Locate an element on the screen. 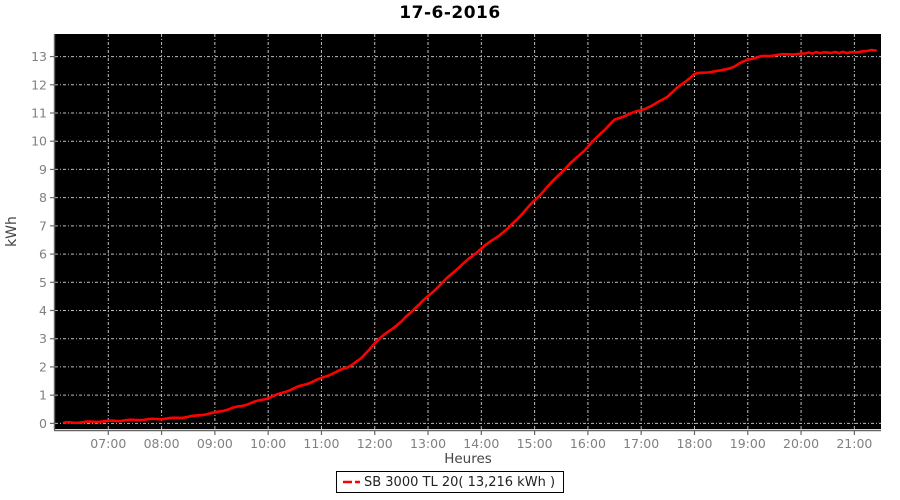 Image resolution: width=900 pixels, height=500 pixels. x-tick-label: 09:00 is located at coordinates (215, 443).